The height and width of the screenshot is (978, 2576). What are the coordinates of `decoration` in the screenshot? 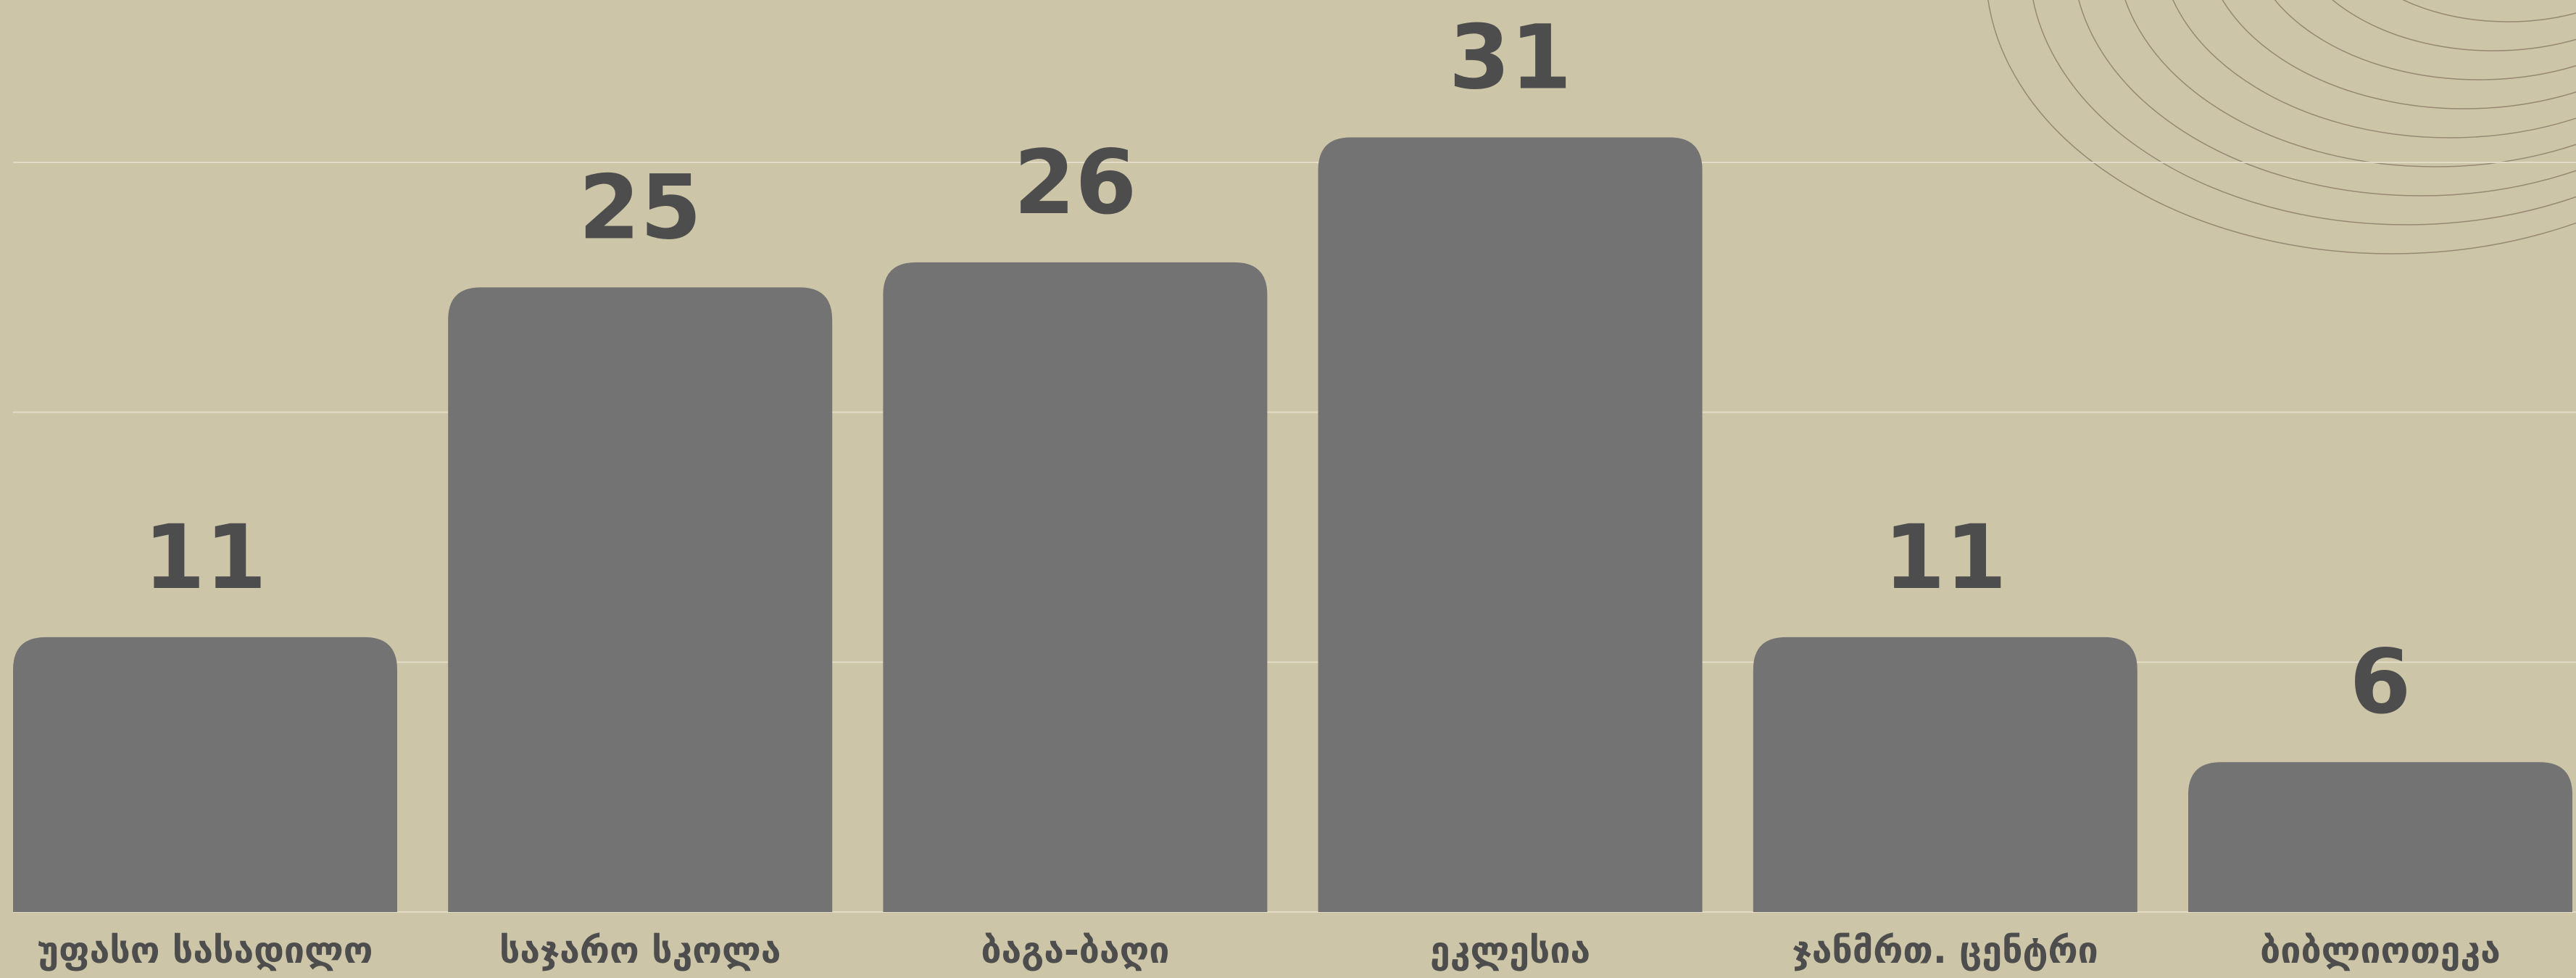 It's located at (2281, 127).